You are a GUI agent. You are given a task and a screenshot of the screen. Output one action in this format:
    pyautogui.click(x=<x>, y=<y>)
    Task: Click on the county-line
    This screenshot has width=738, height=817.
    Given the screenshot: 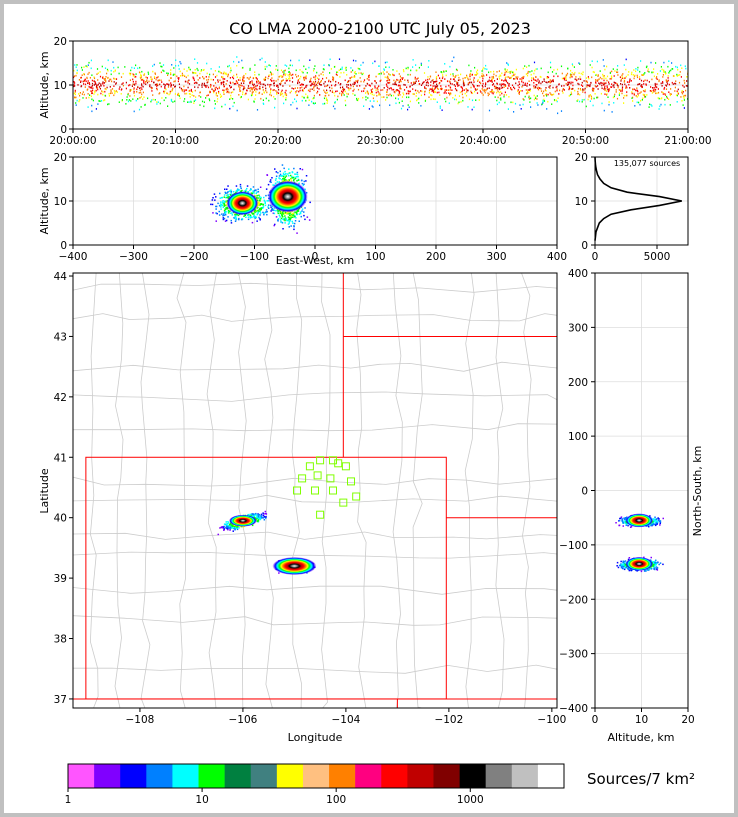 What is the action you would take?
    pyautogui.click(x=269, y=490)
    